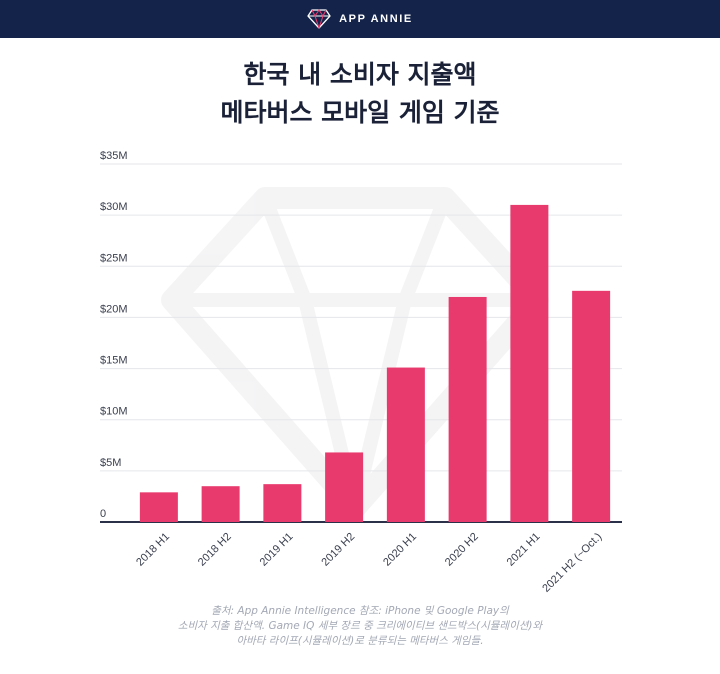 Image resolution: width=720 pixels, height=674 pixels. Describe the element at coordinates (114, 309) in the screenshot. I see `y-tick-label: $20M` at that location.